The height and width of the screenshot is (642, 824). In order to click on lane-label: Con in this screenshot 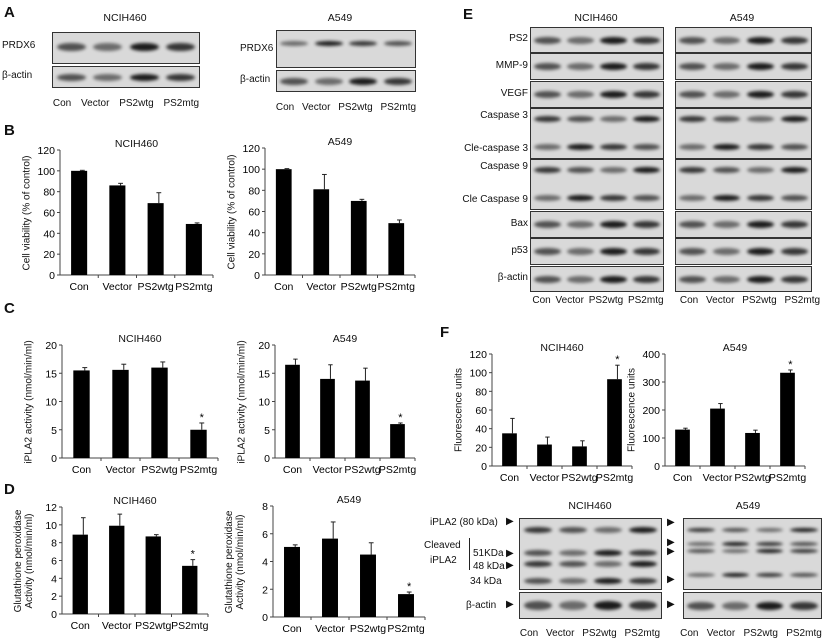, I will do `click(689, 633)`.